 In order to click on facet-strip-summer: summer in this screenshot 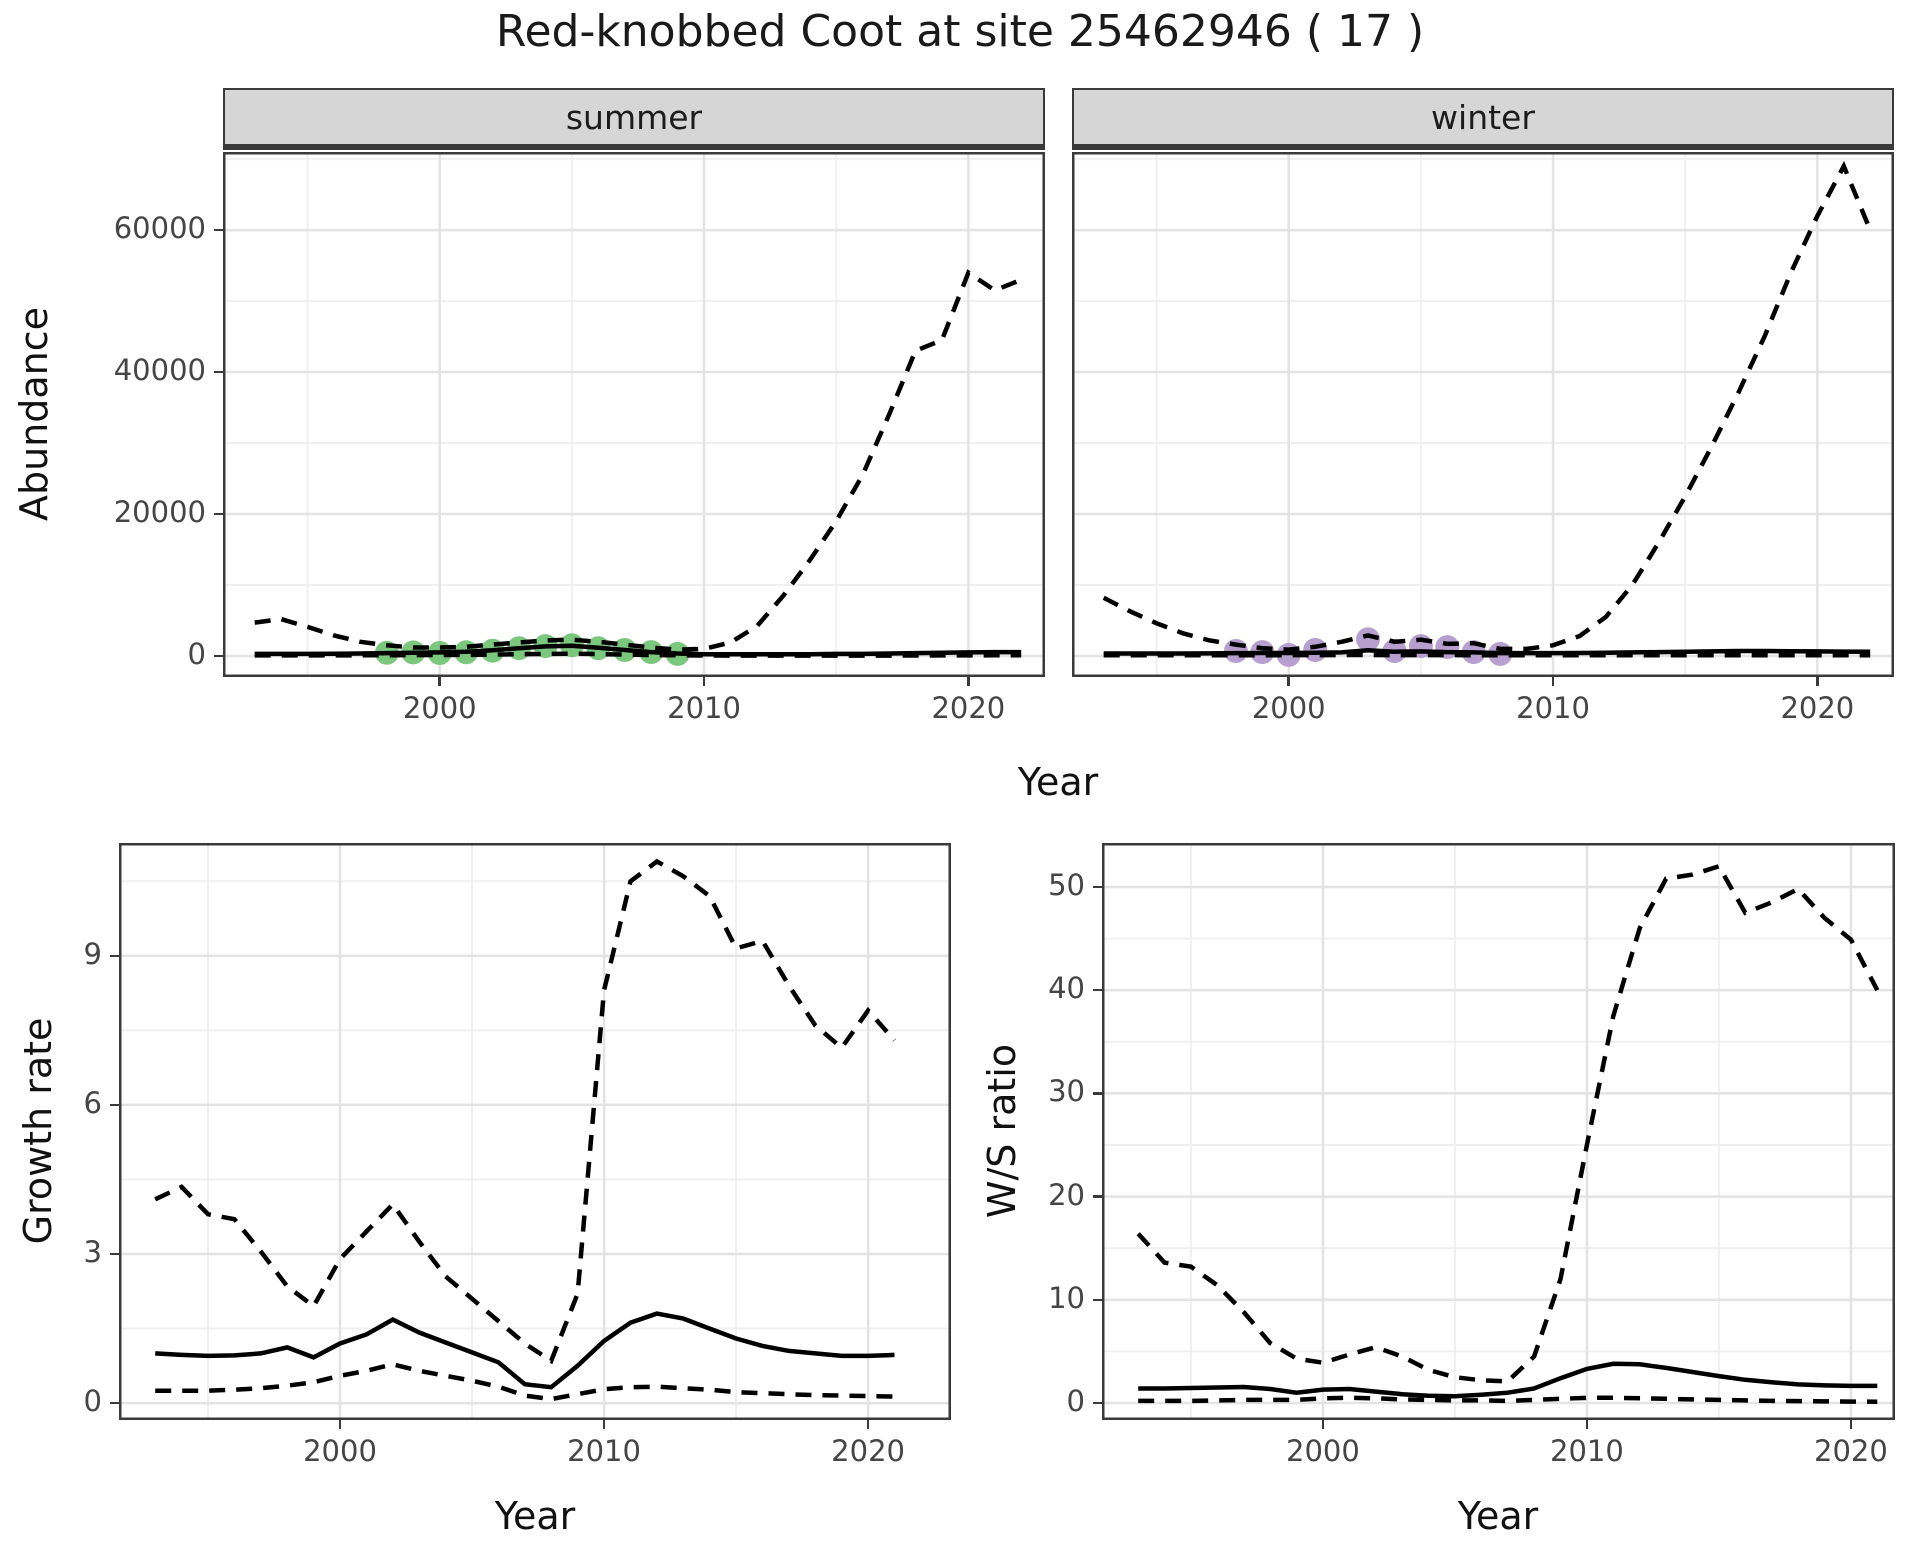, I will do `click(634, 119)`.